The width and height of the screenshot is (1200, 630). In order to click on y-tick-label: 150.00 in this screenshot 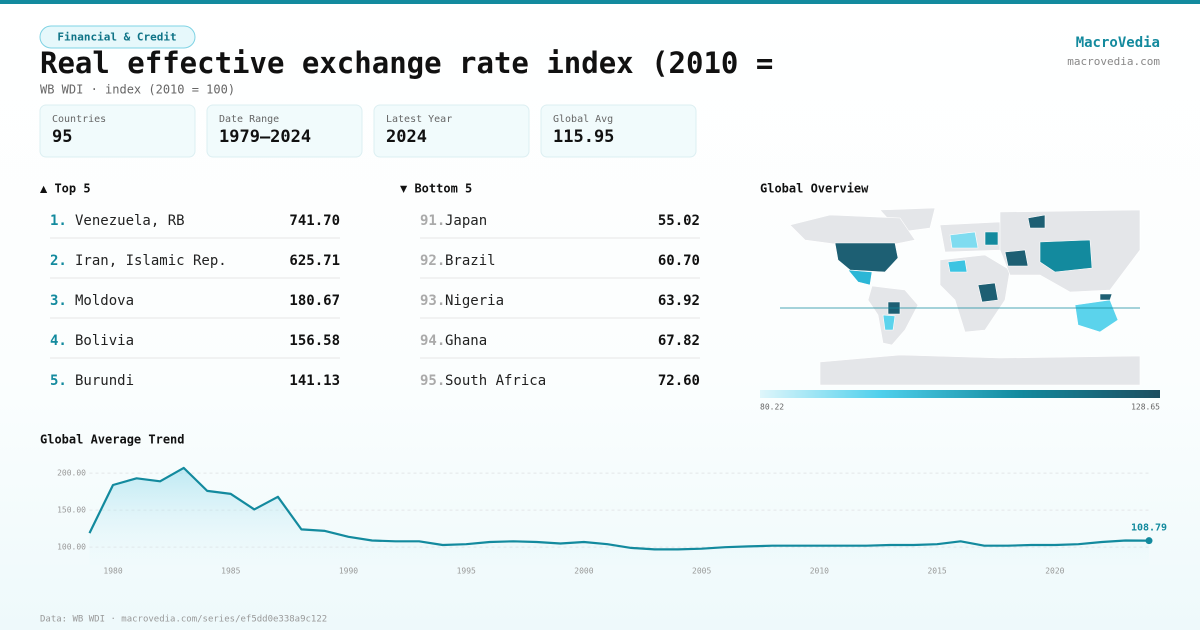, I will do `click(71, 510)`.